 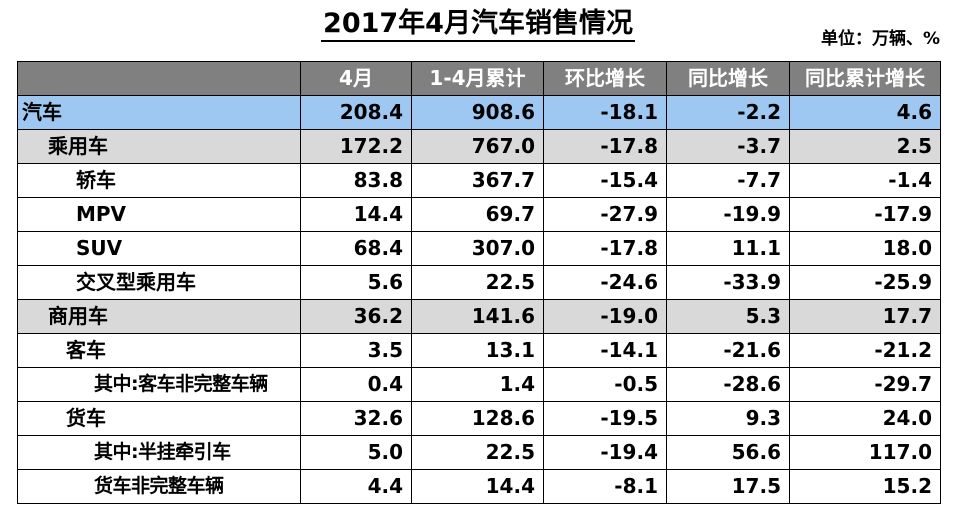 What do you see at coordinates (605, 486) in the screenshot?
I see `table-cell: -8.1` at bounding box center [605, 486].